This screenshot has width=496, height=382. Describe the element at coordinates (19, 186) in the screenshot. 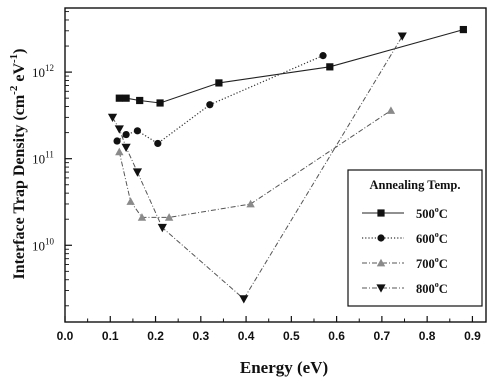

I see `y-axis-title-main: Interface Trap Density (cm` at that location.